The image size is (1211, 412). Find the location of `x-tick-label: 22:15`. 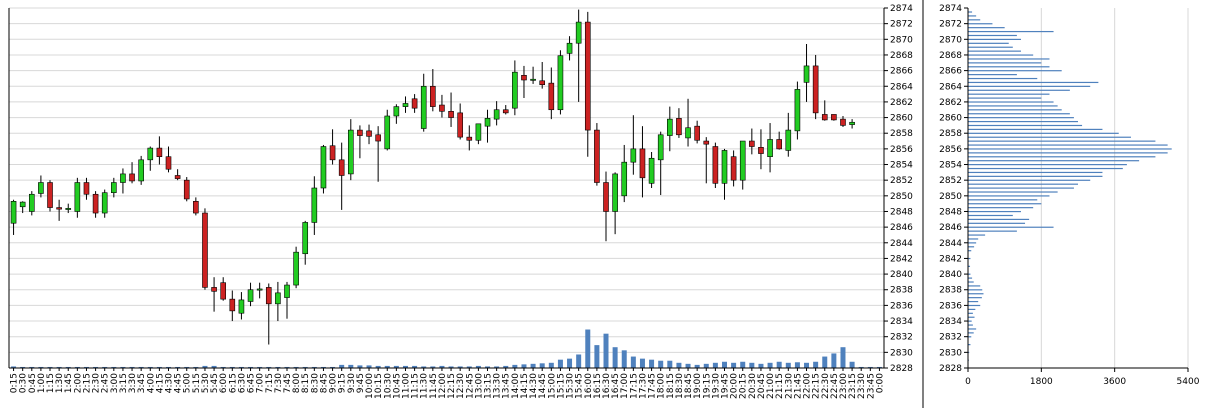

x-tick-label: 22:15 is located at coordinates (817, 386).